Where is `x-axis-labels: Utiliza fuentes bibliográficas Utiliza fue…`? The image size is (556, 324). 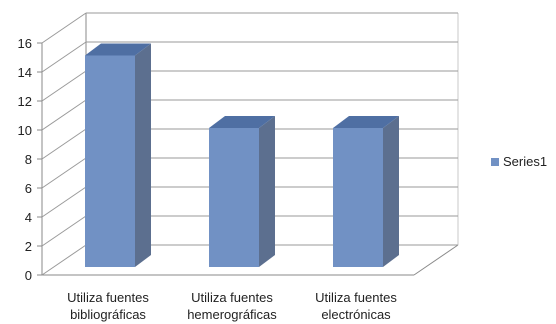 x-axis-labels: Utiliza fuentes bibliográficas Utiliza fue… is located at coordinates (232, 306).